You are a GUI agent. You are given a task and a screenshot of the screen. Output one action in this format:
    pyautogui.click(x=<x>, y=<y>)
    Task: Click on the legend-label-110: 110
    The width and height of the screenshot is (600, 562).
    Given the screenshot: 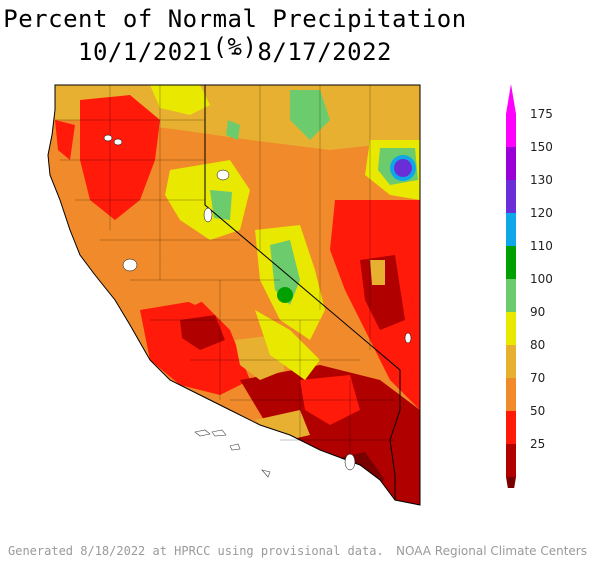 What is the action you would take?
    pyautogui.click(x=541, y=246)
    